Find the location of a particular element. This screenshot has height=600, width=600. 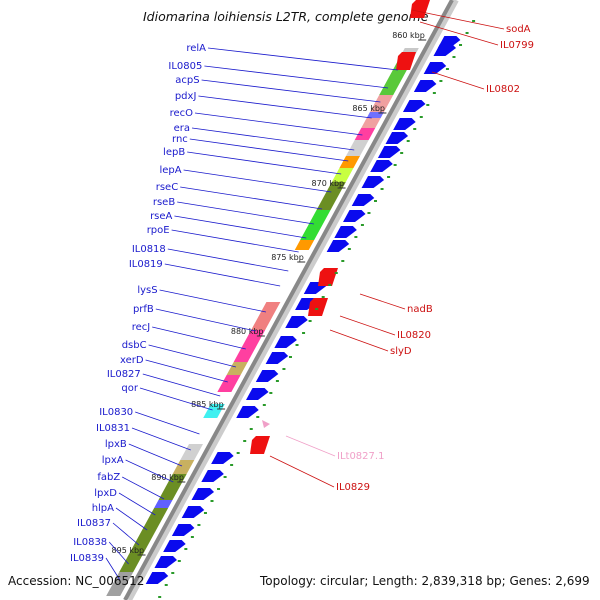

gene-label-xerD: xerD is located at coordinates (132, 360).